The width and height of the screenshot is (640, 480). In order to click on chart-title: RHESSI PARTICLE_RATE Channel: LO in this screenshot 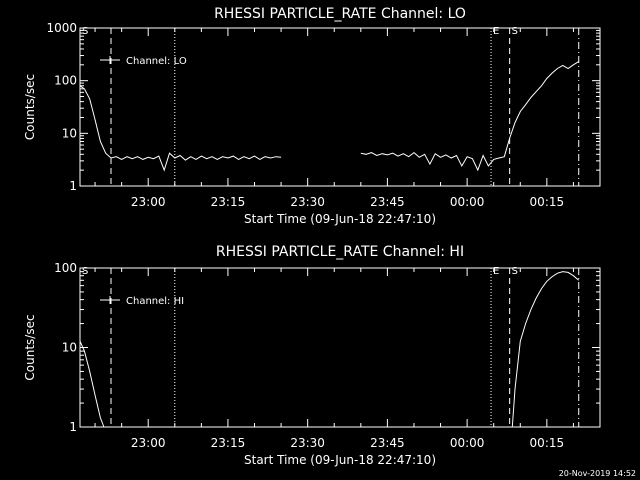, I will do `click(340, 14)`.